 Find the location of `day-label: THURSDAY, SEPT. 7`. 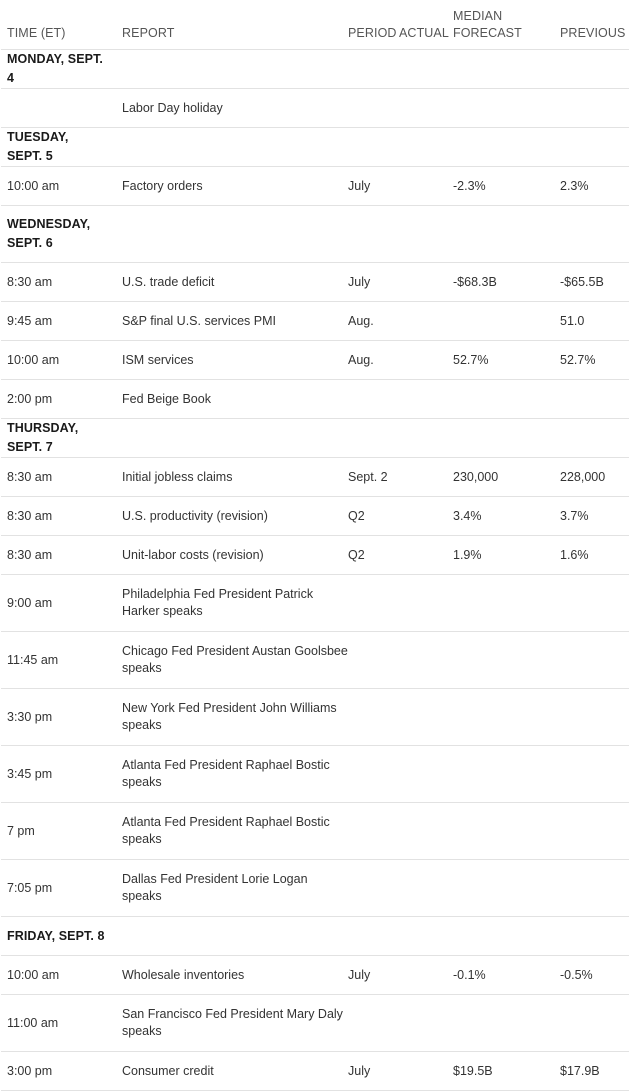

day-label: THURSDAY, SEPT. 7 is located at coordinates (43, 437).